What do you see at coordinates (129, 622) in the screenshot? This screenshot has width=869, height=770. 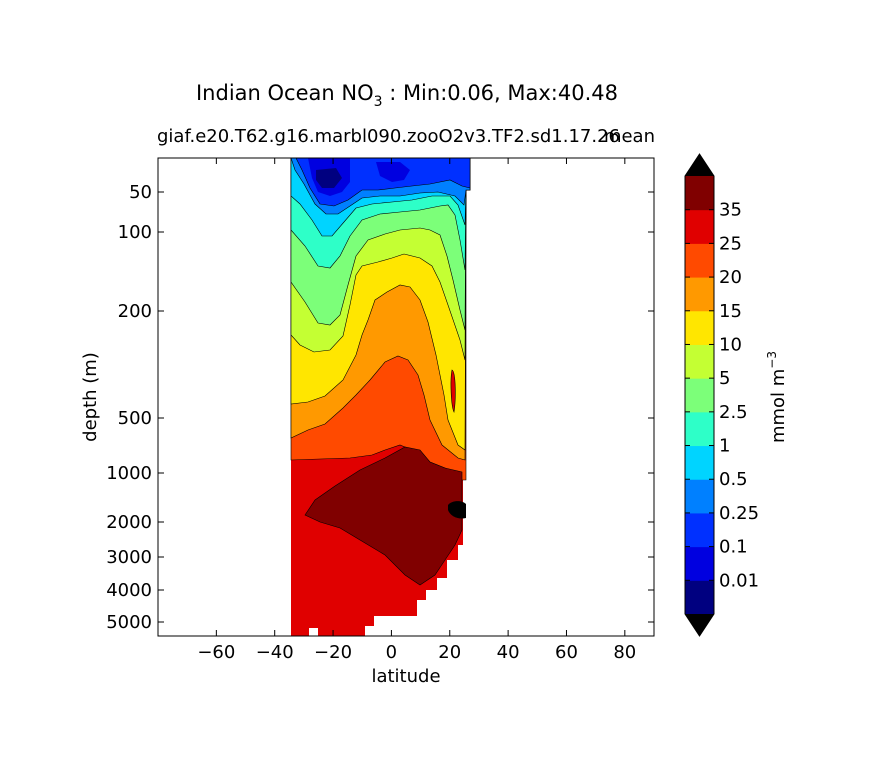 I see `y-tick-label: 5000` at bounding box center [129, 622].